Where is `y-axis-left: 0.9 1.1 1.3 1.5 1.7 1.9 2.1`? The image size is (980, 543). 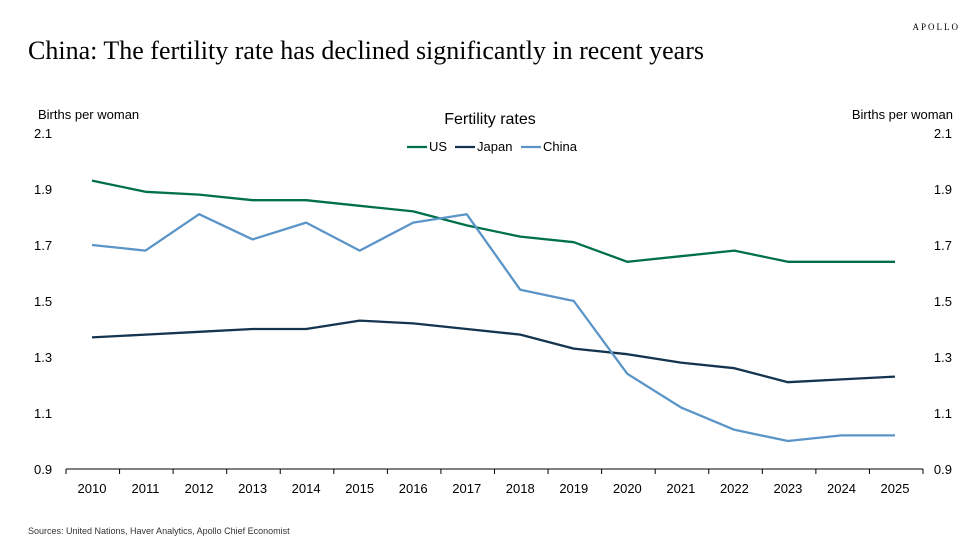 y-axis-left: 0.9 1.1 1.3 1.5 1.7 1.9 2.1 is located at coordinates (43, 301).